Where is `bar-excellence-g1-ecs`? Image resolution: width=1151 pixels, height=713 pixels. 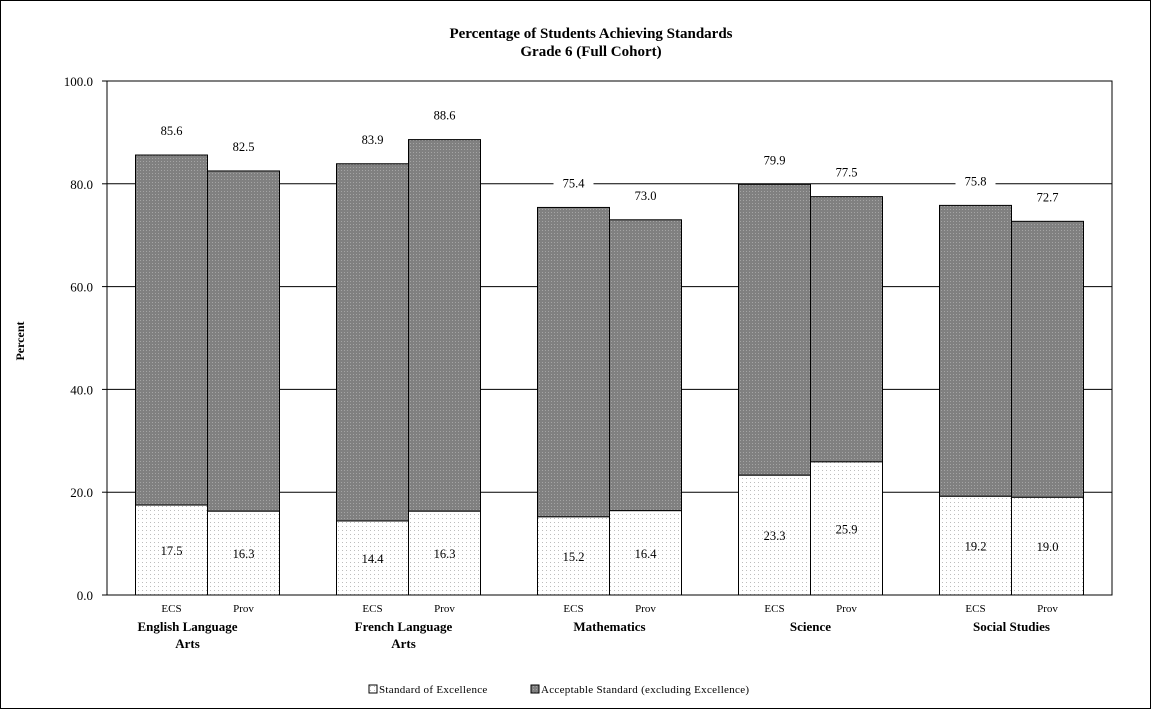
bar-excellence-g1-ecs is located at coordinates (372, 558).